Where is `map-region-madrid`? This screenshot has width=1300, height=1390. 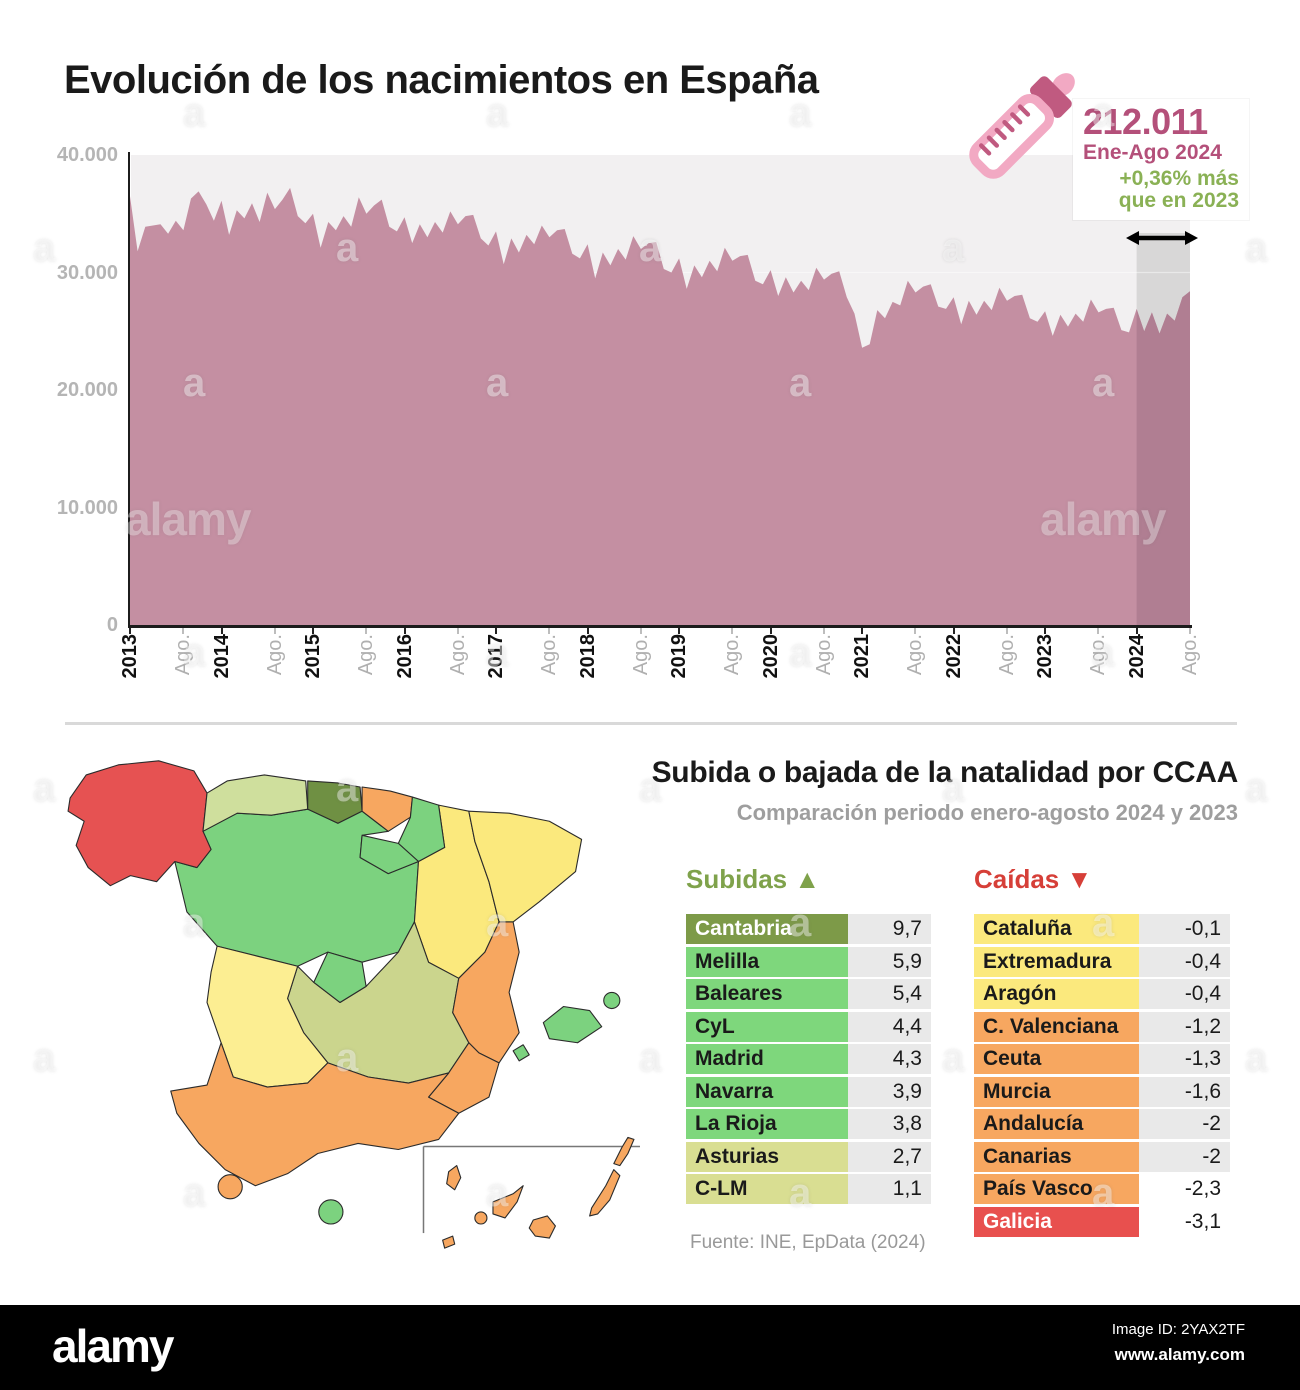
map-region-madrid is located at coordinates (340, 977).